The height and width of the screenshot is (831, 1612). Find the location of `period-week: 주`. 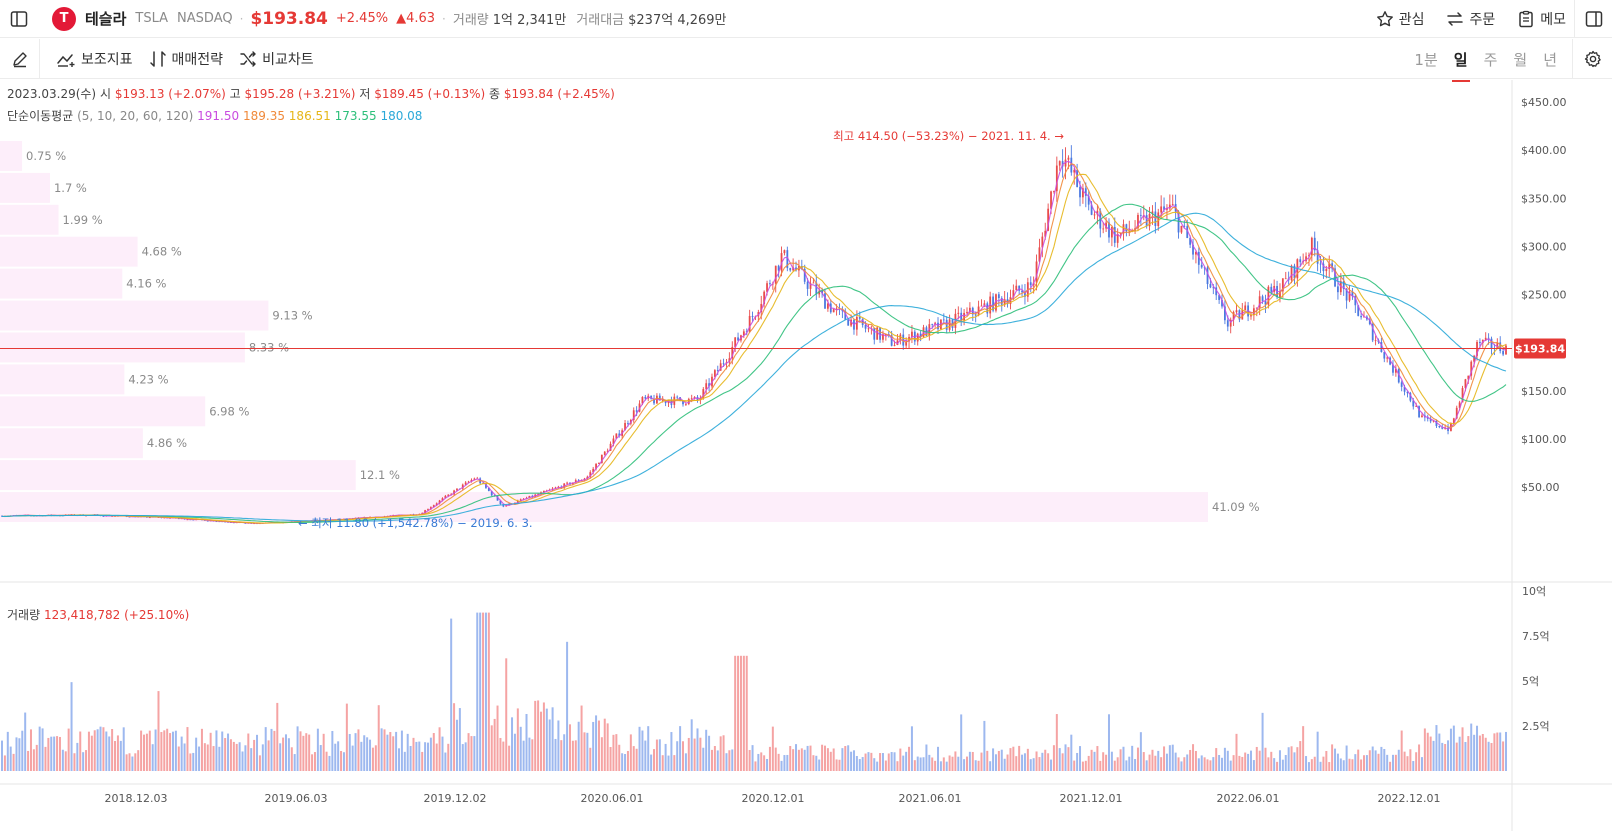

period-week: 주 is located at coordinates (1490, 59).